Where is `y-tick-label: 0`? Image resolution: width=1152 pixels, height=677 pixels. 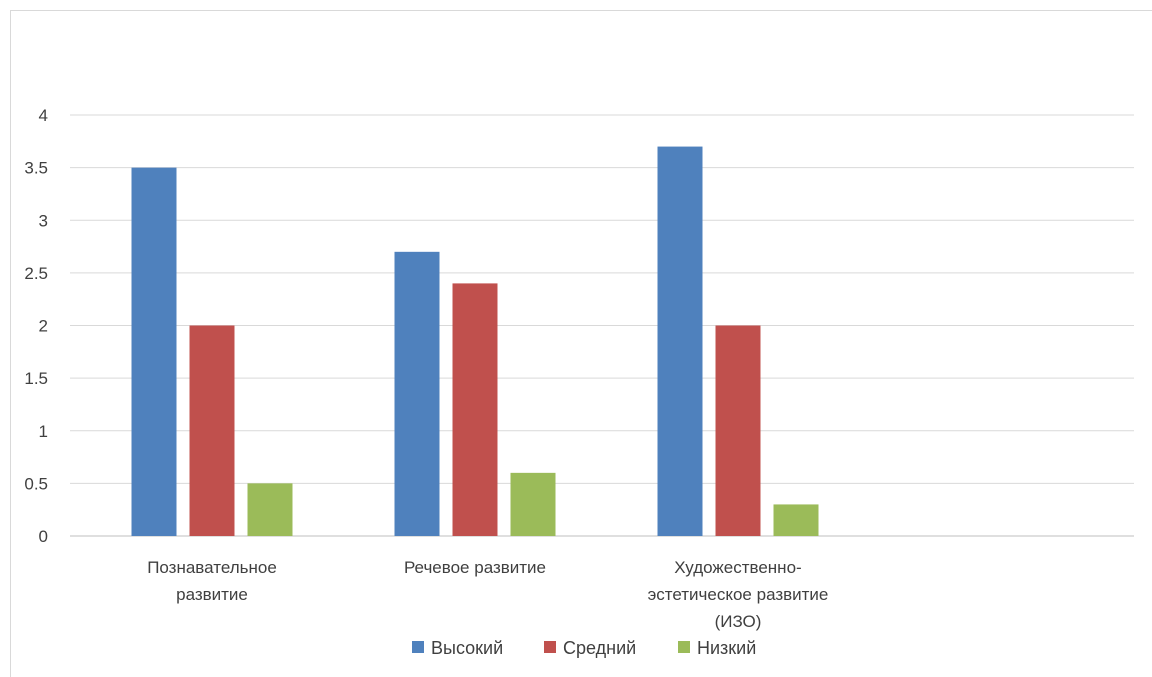 y-tick-label: 0 is located at coordinates (43, 536).